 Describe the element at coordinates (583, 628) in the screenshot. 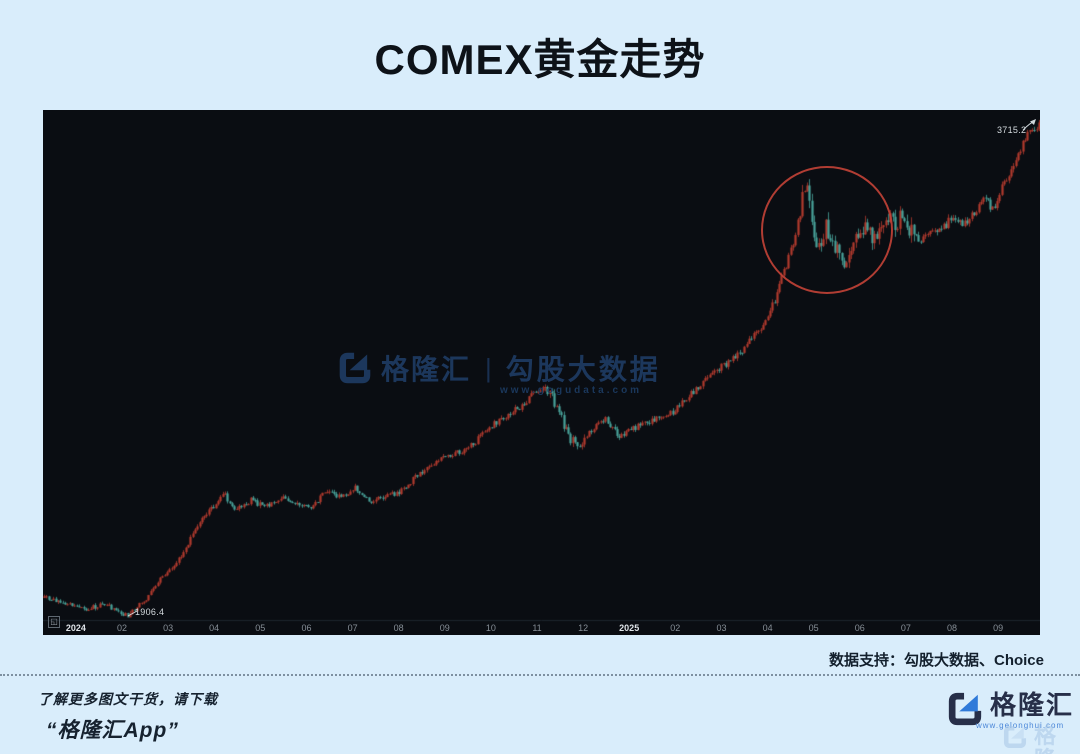

I see `x-axis-label: 12` at that location.